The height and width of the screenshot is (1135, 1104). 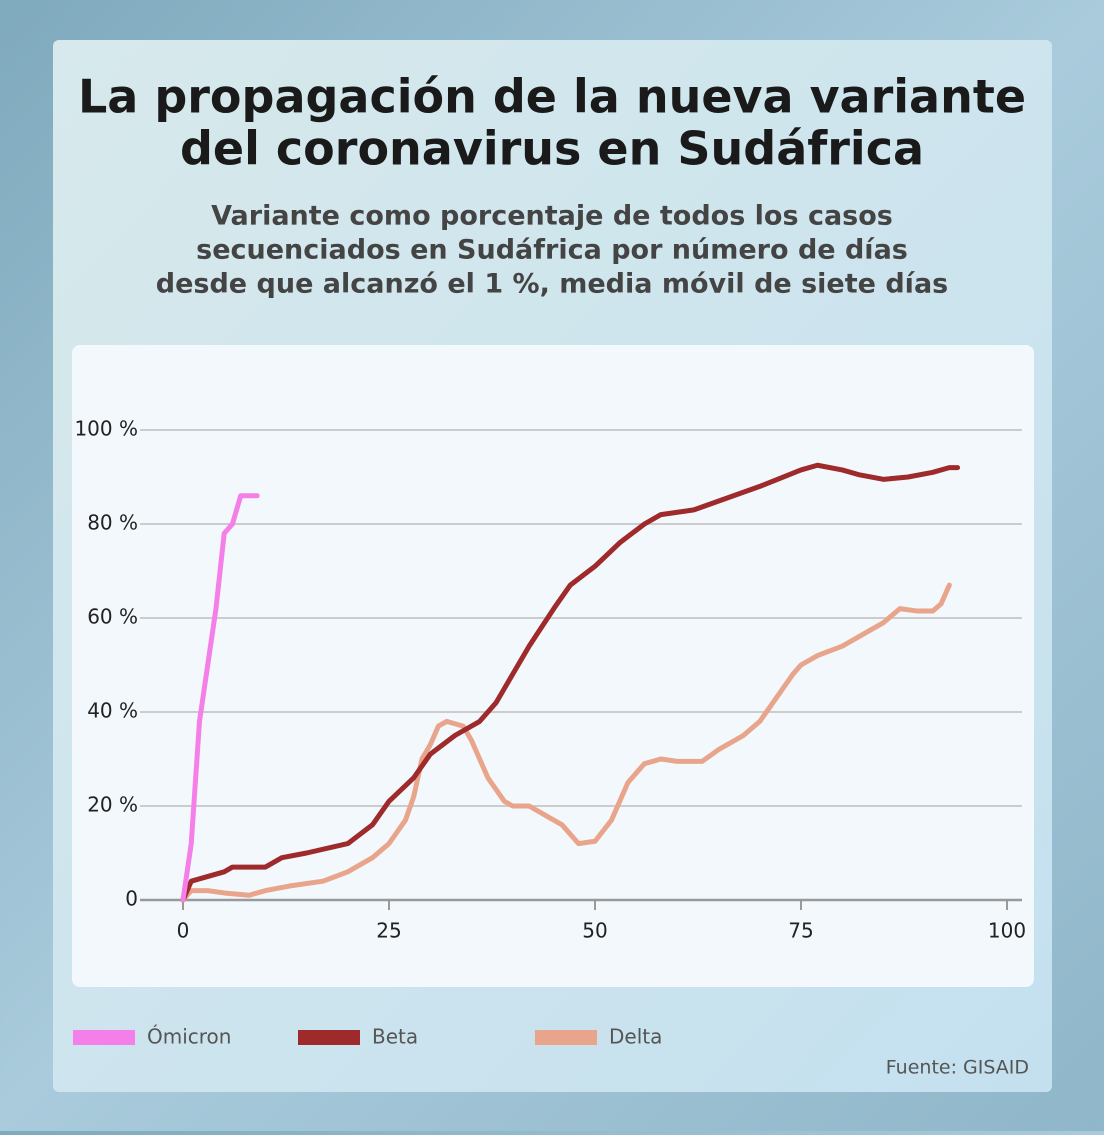 What do you see at coordinates (957, 1068) in the screenshot?
I see `source: Fuente: GISAID` at bounding box center [957, 1068].